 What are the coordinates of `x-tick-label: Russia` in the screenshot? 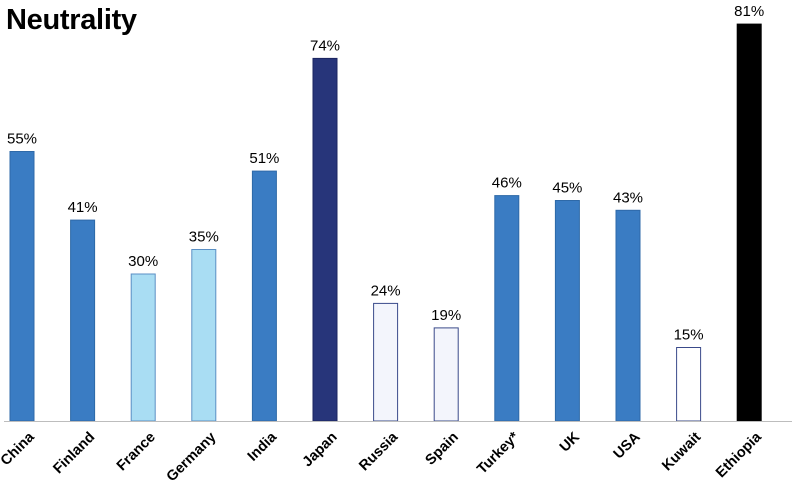 It's located at (379, 452).